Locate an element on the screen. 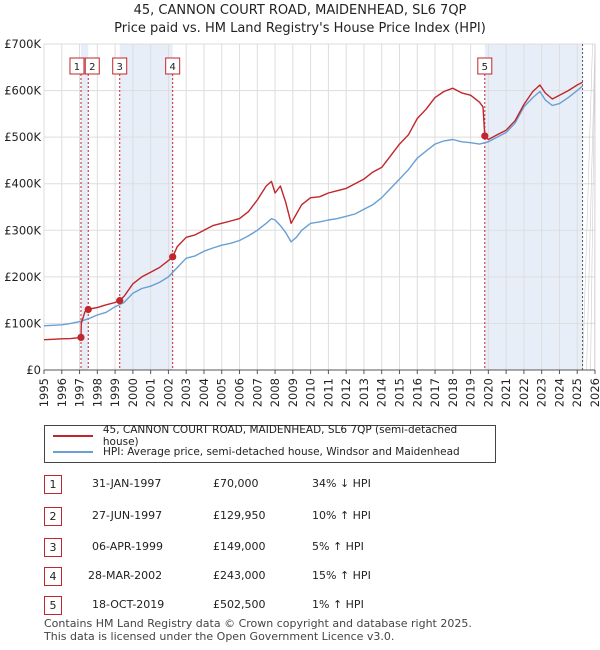  legend-price-swatch is located at coordinates (73, 436).